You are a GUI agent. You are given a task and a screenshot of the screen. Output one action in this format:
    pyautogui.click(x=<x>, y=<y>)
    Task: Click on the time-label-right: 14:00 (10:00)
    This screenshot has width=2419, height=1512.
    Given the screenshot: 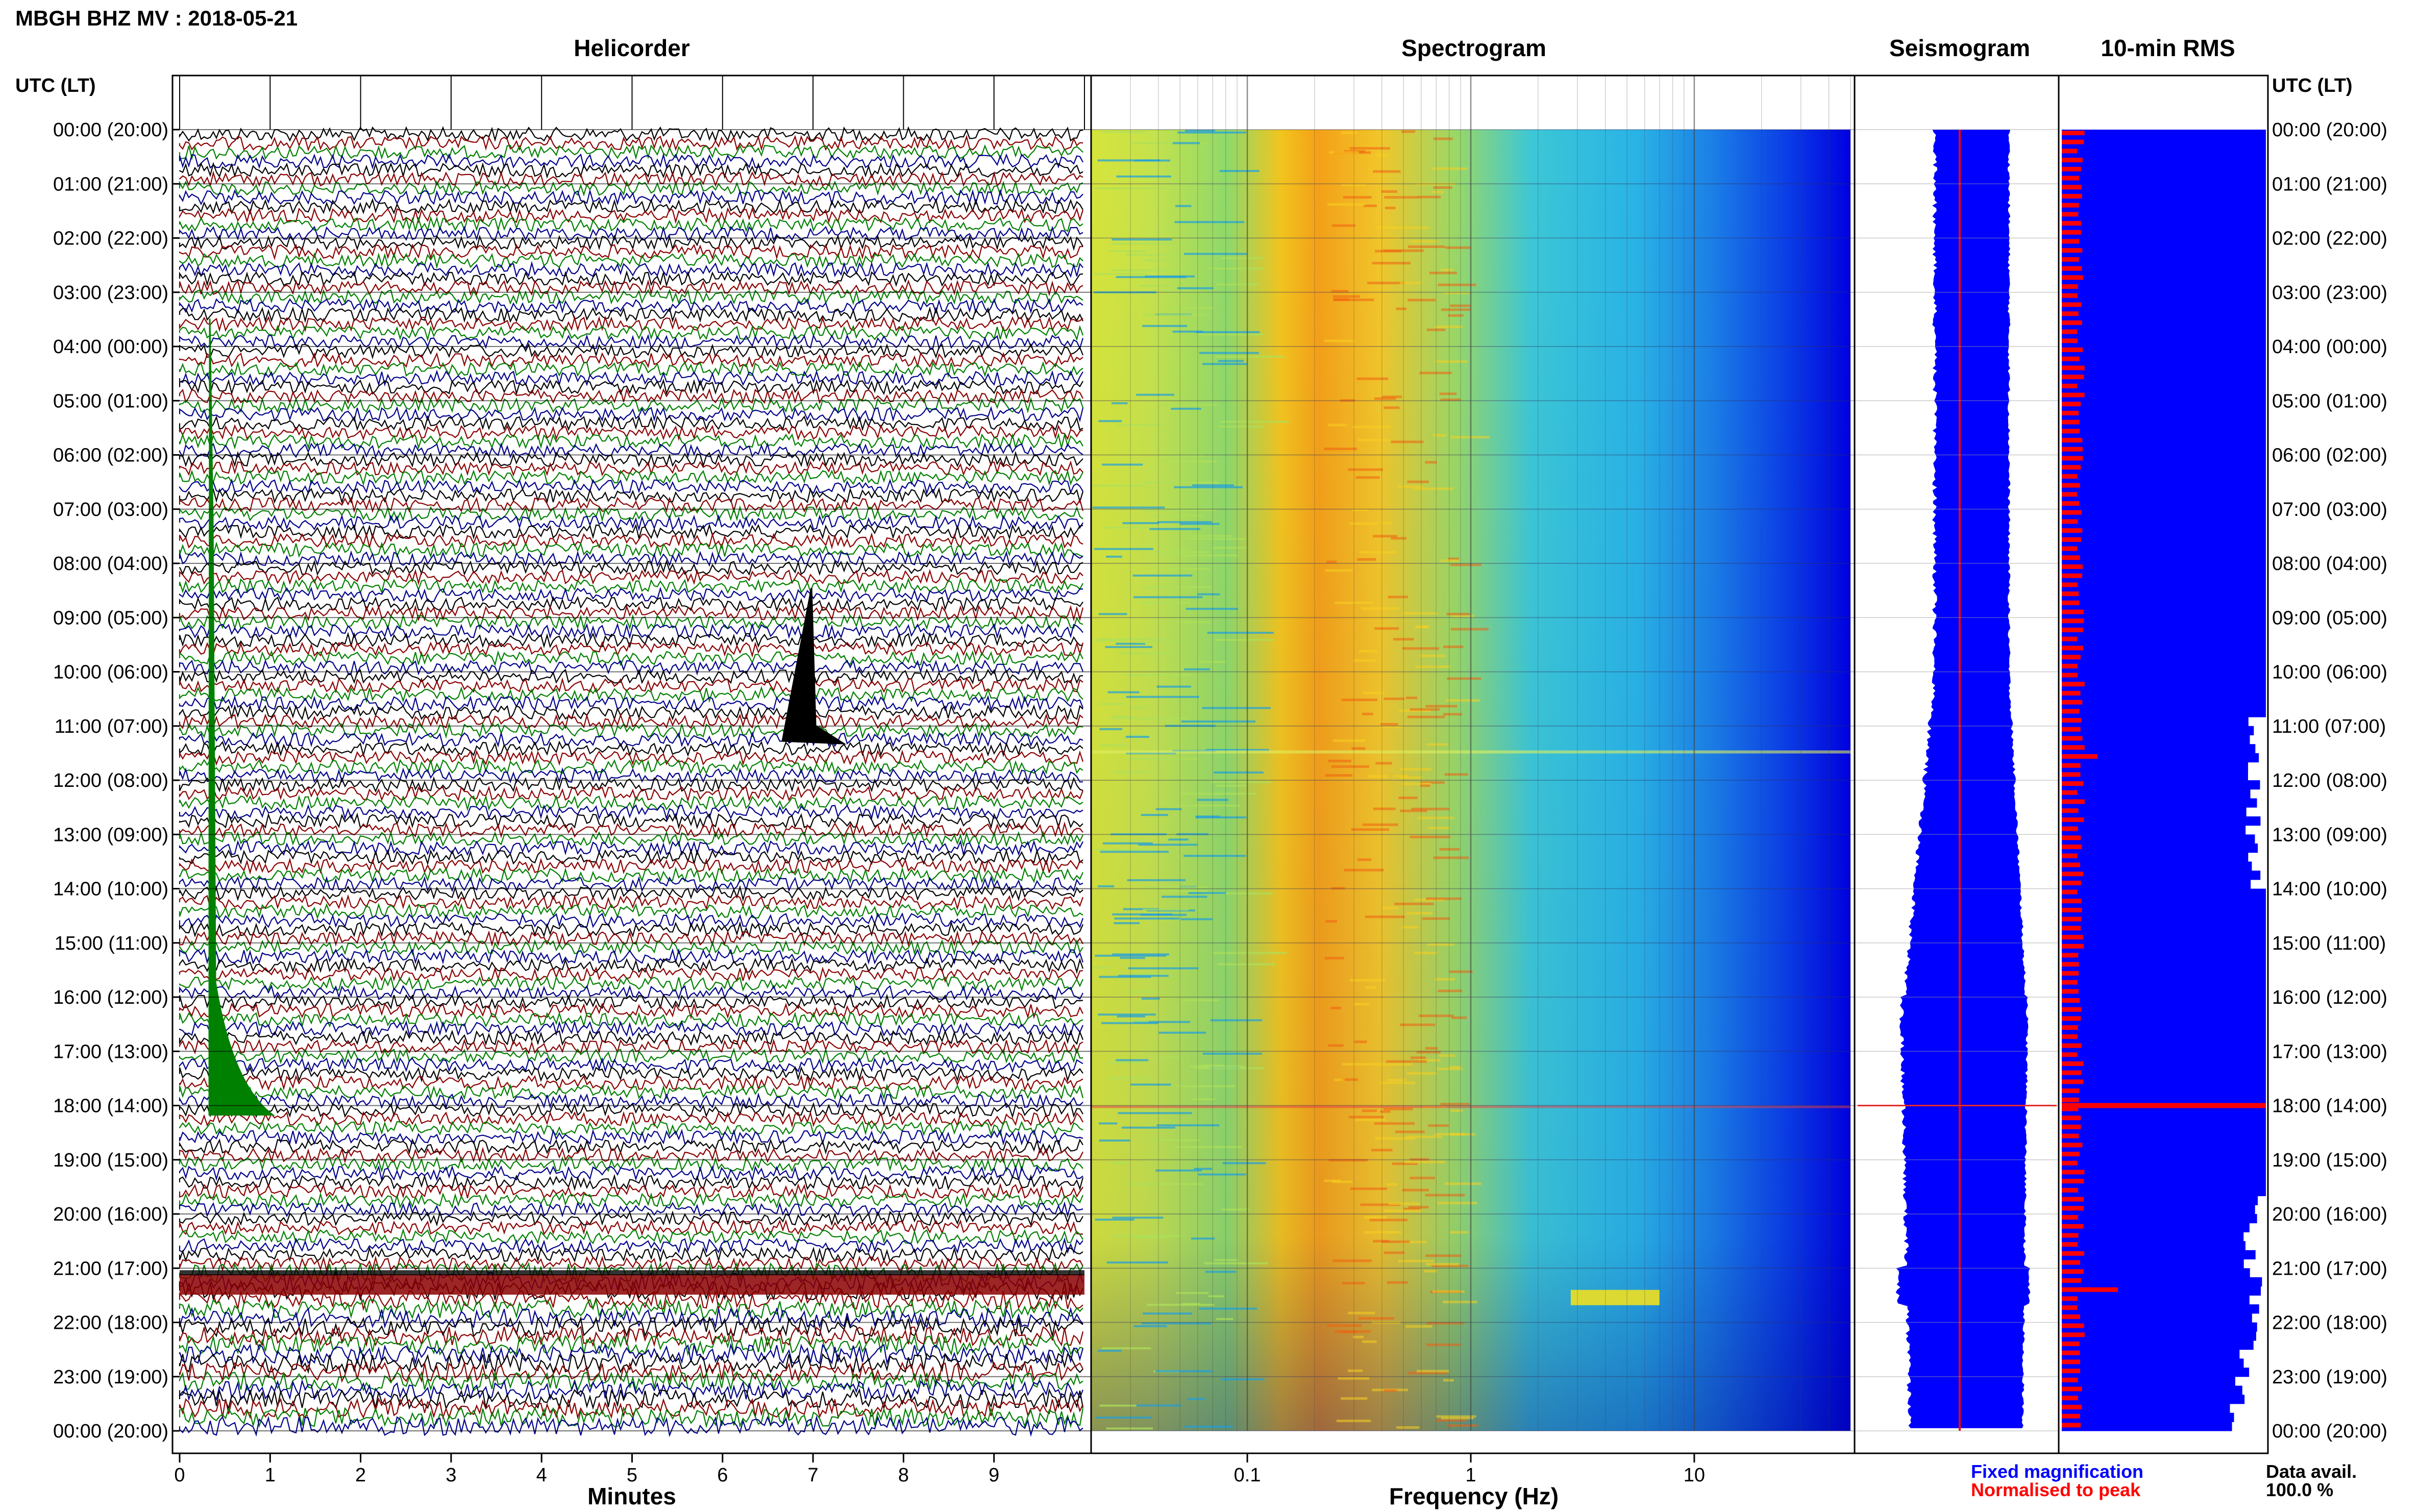 What is the action you would take?
    pyautogui.click(x=2329, y=889)
    